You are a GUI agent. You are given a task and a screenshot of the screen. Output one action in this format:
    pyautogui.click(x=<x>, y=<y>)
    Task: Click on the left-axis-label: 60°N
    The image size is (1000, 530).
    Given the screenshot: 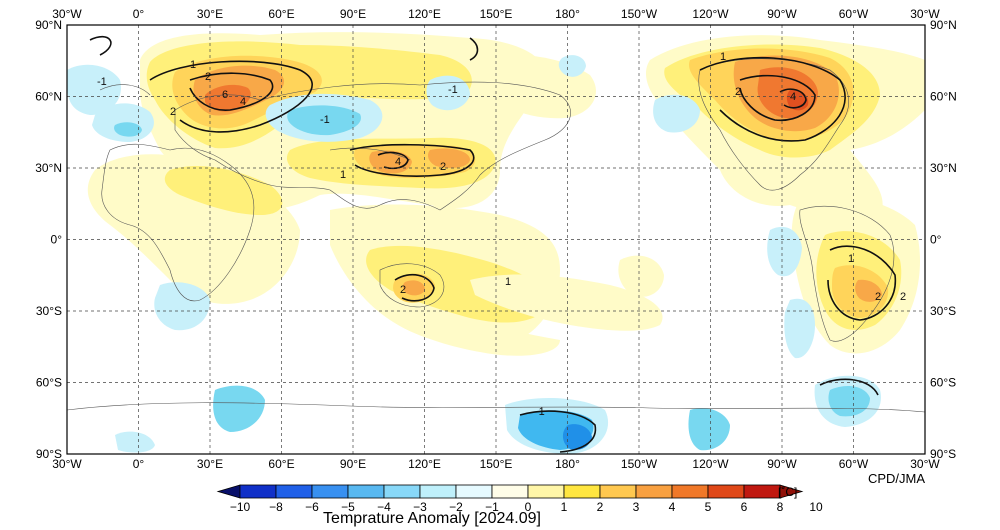 What is the action you would take?
    pyautogui.click(x=48, y=97)
    